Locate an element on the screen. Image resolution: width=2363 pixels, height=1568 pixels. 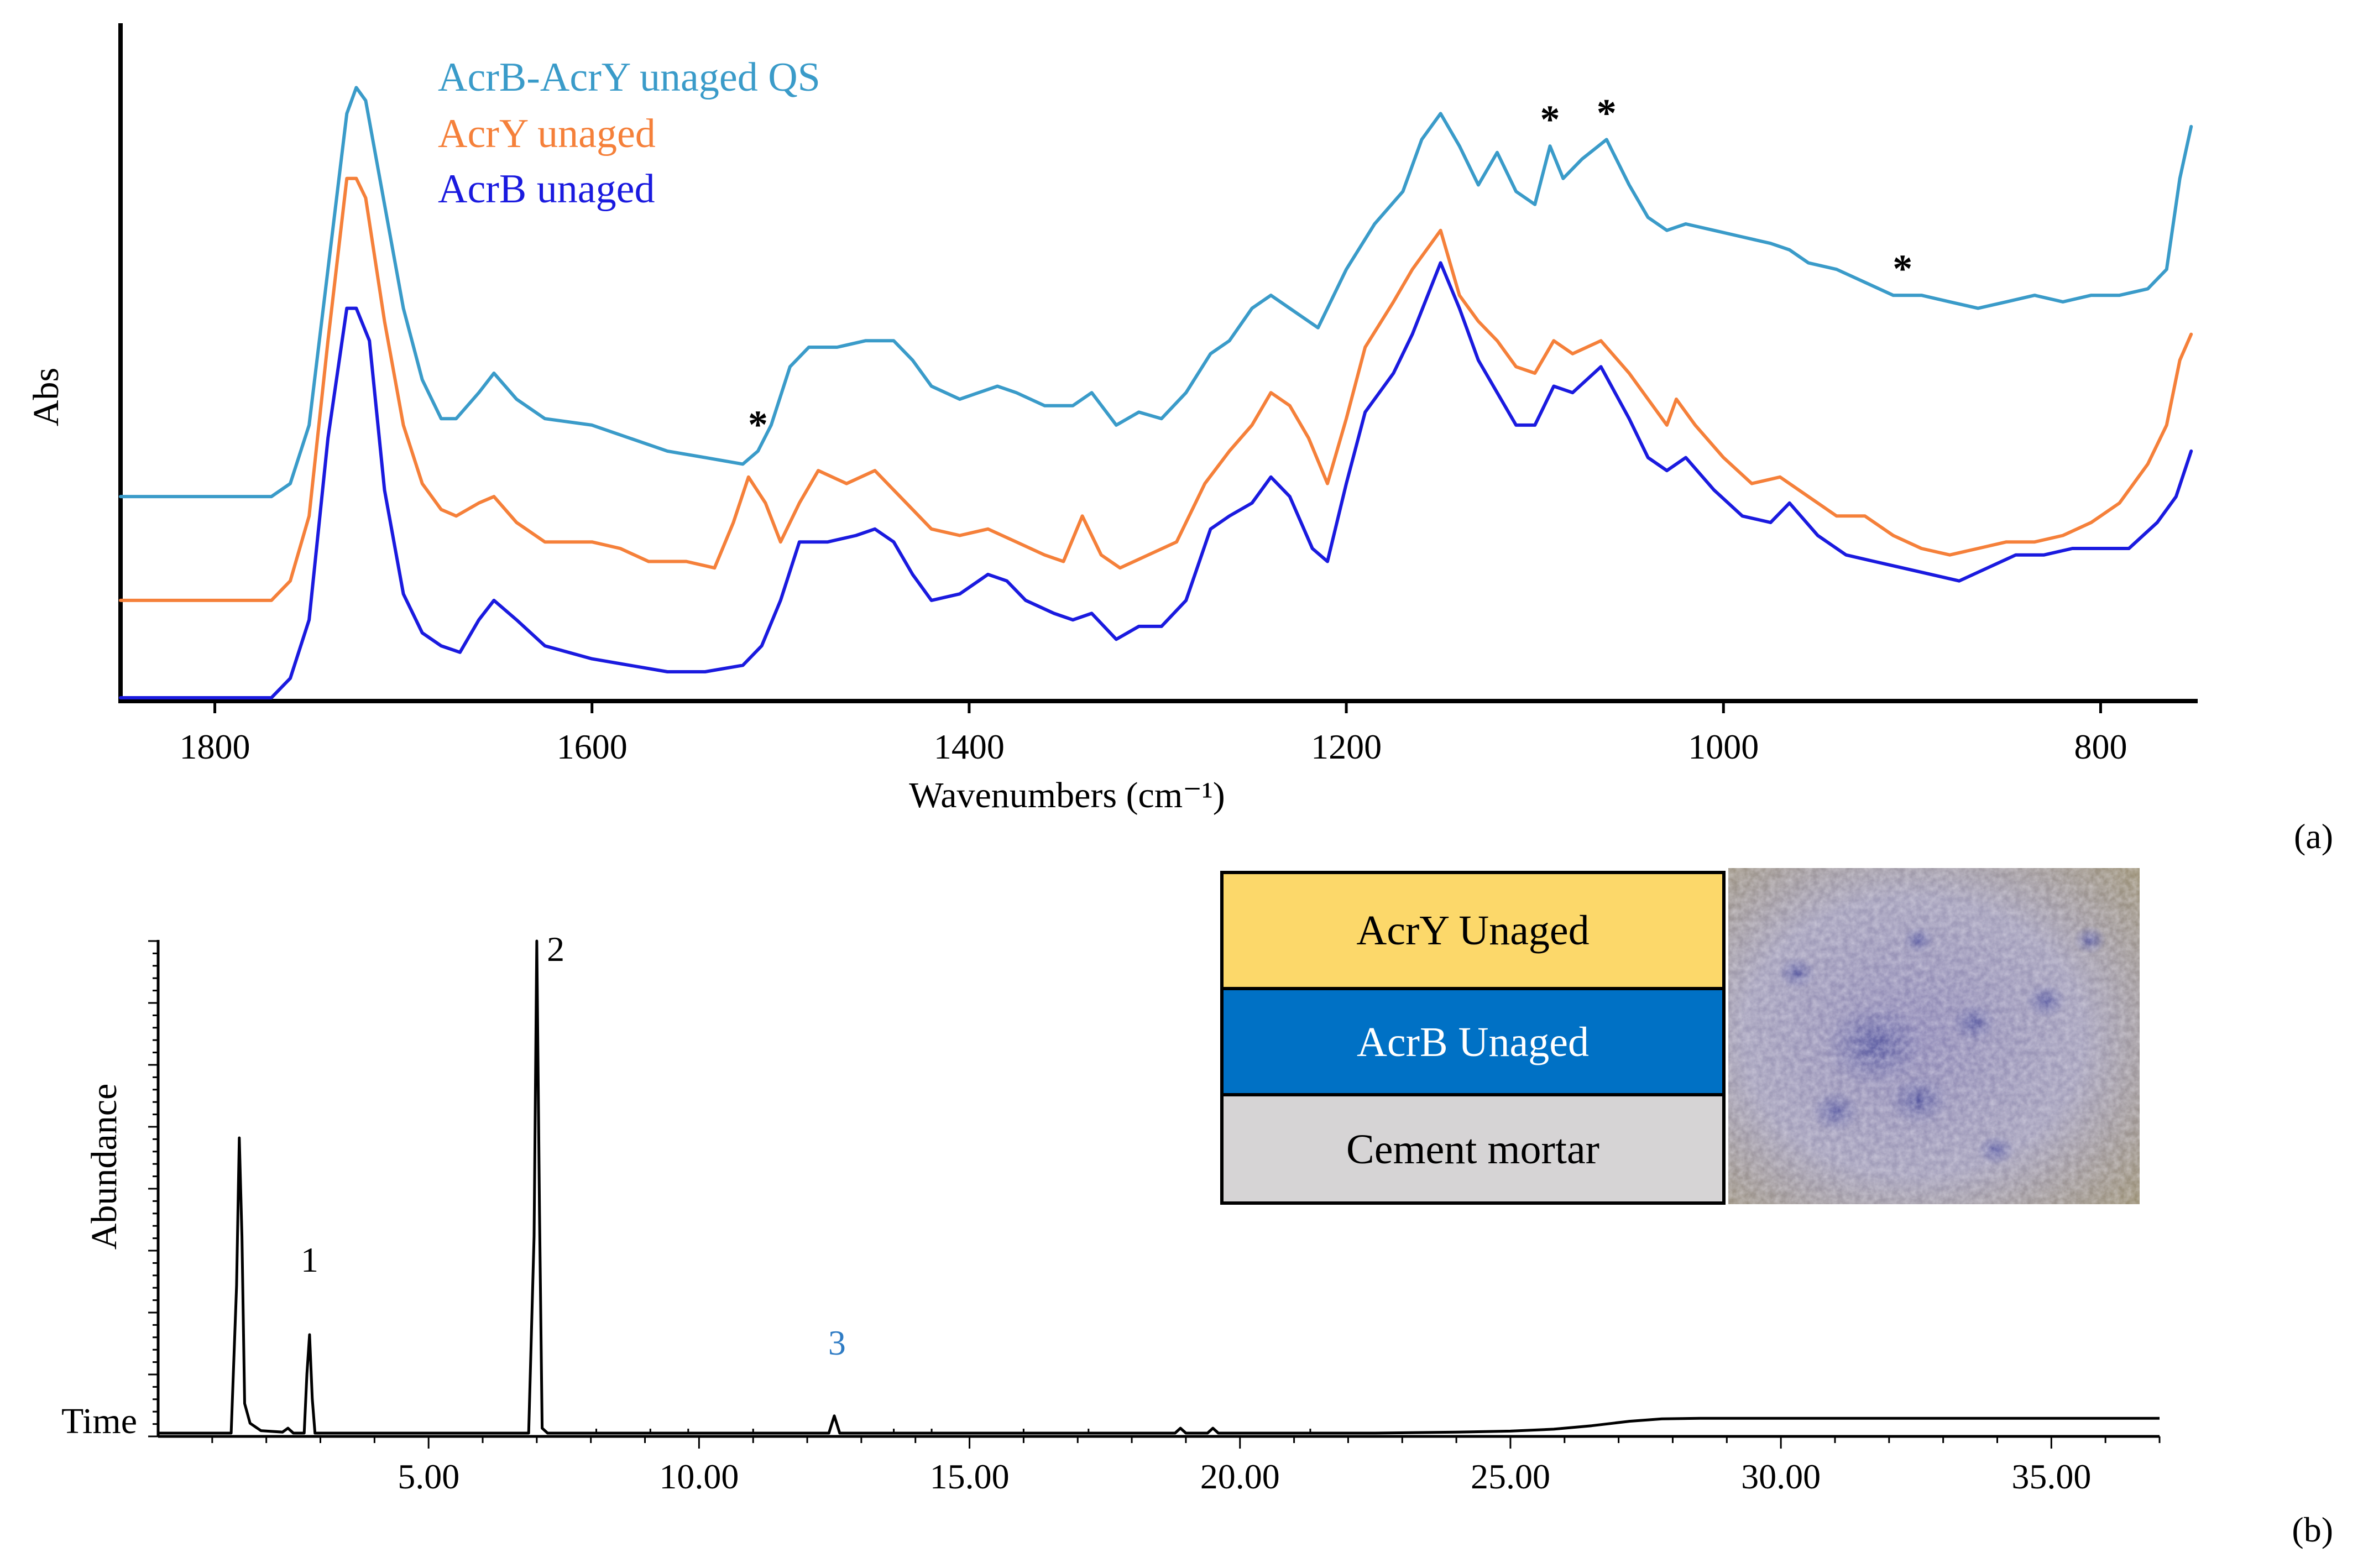
layer-acry-label: AcrY Unaged is located at coordinates (1472, 930).